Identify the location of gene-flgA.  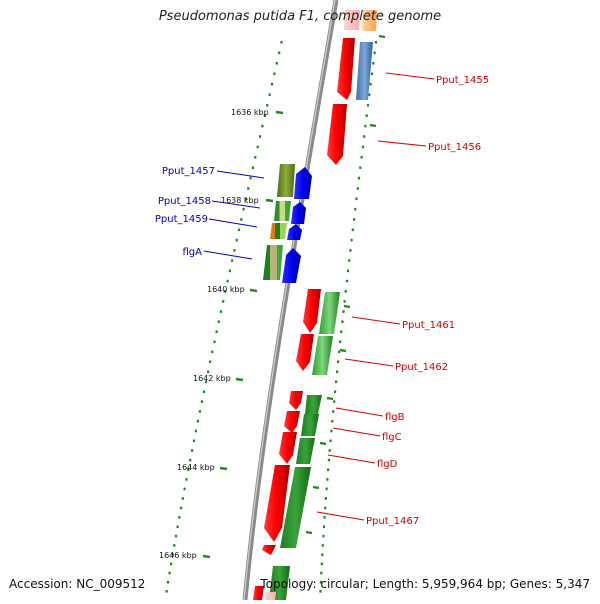
(291, 265).